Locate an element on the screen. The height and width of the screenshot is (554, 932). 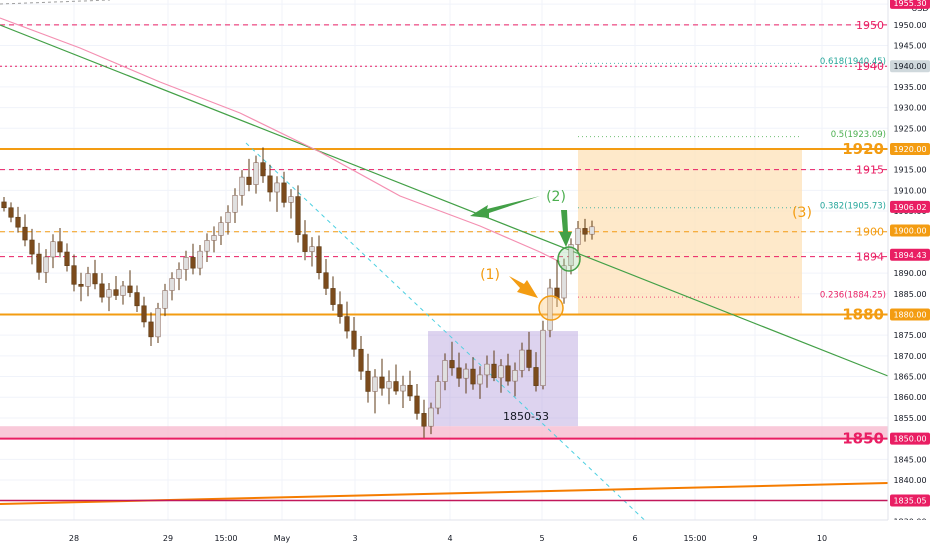
fib-label: 0.5(1923.09) is located at coordinates (858, 135).